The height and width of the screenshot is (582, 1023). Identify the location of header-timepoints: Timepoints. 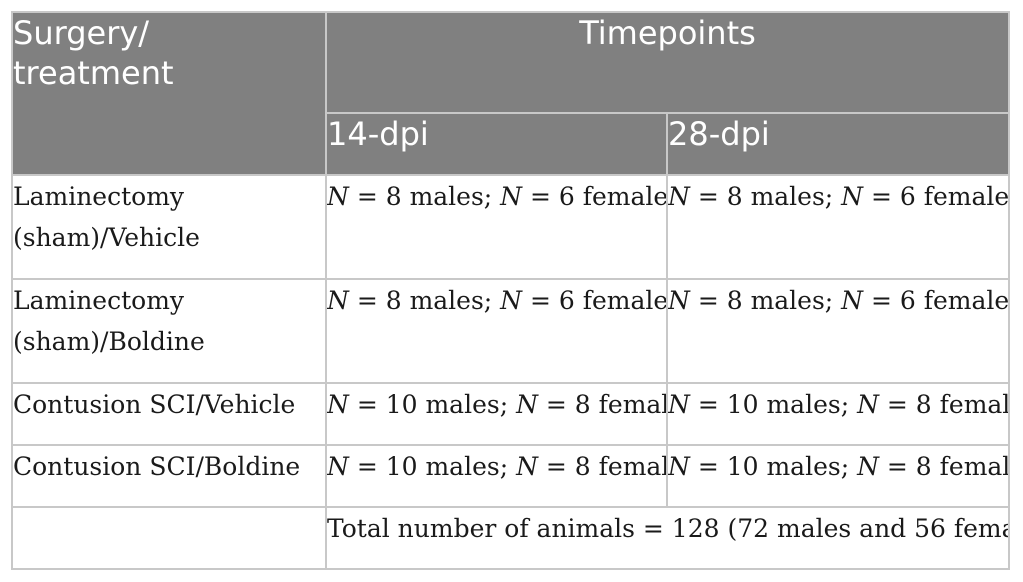
(667, 62).